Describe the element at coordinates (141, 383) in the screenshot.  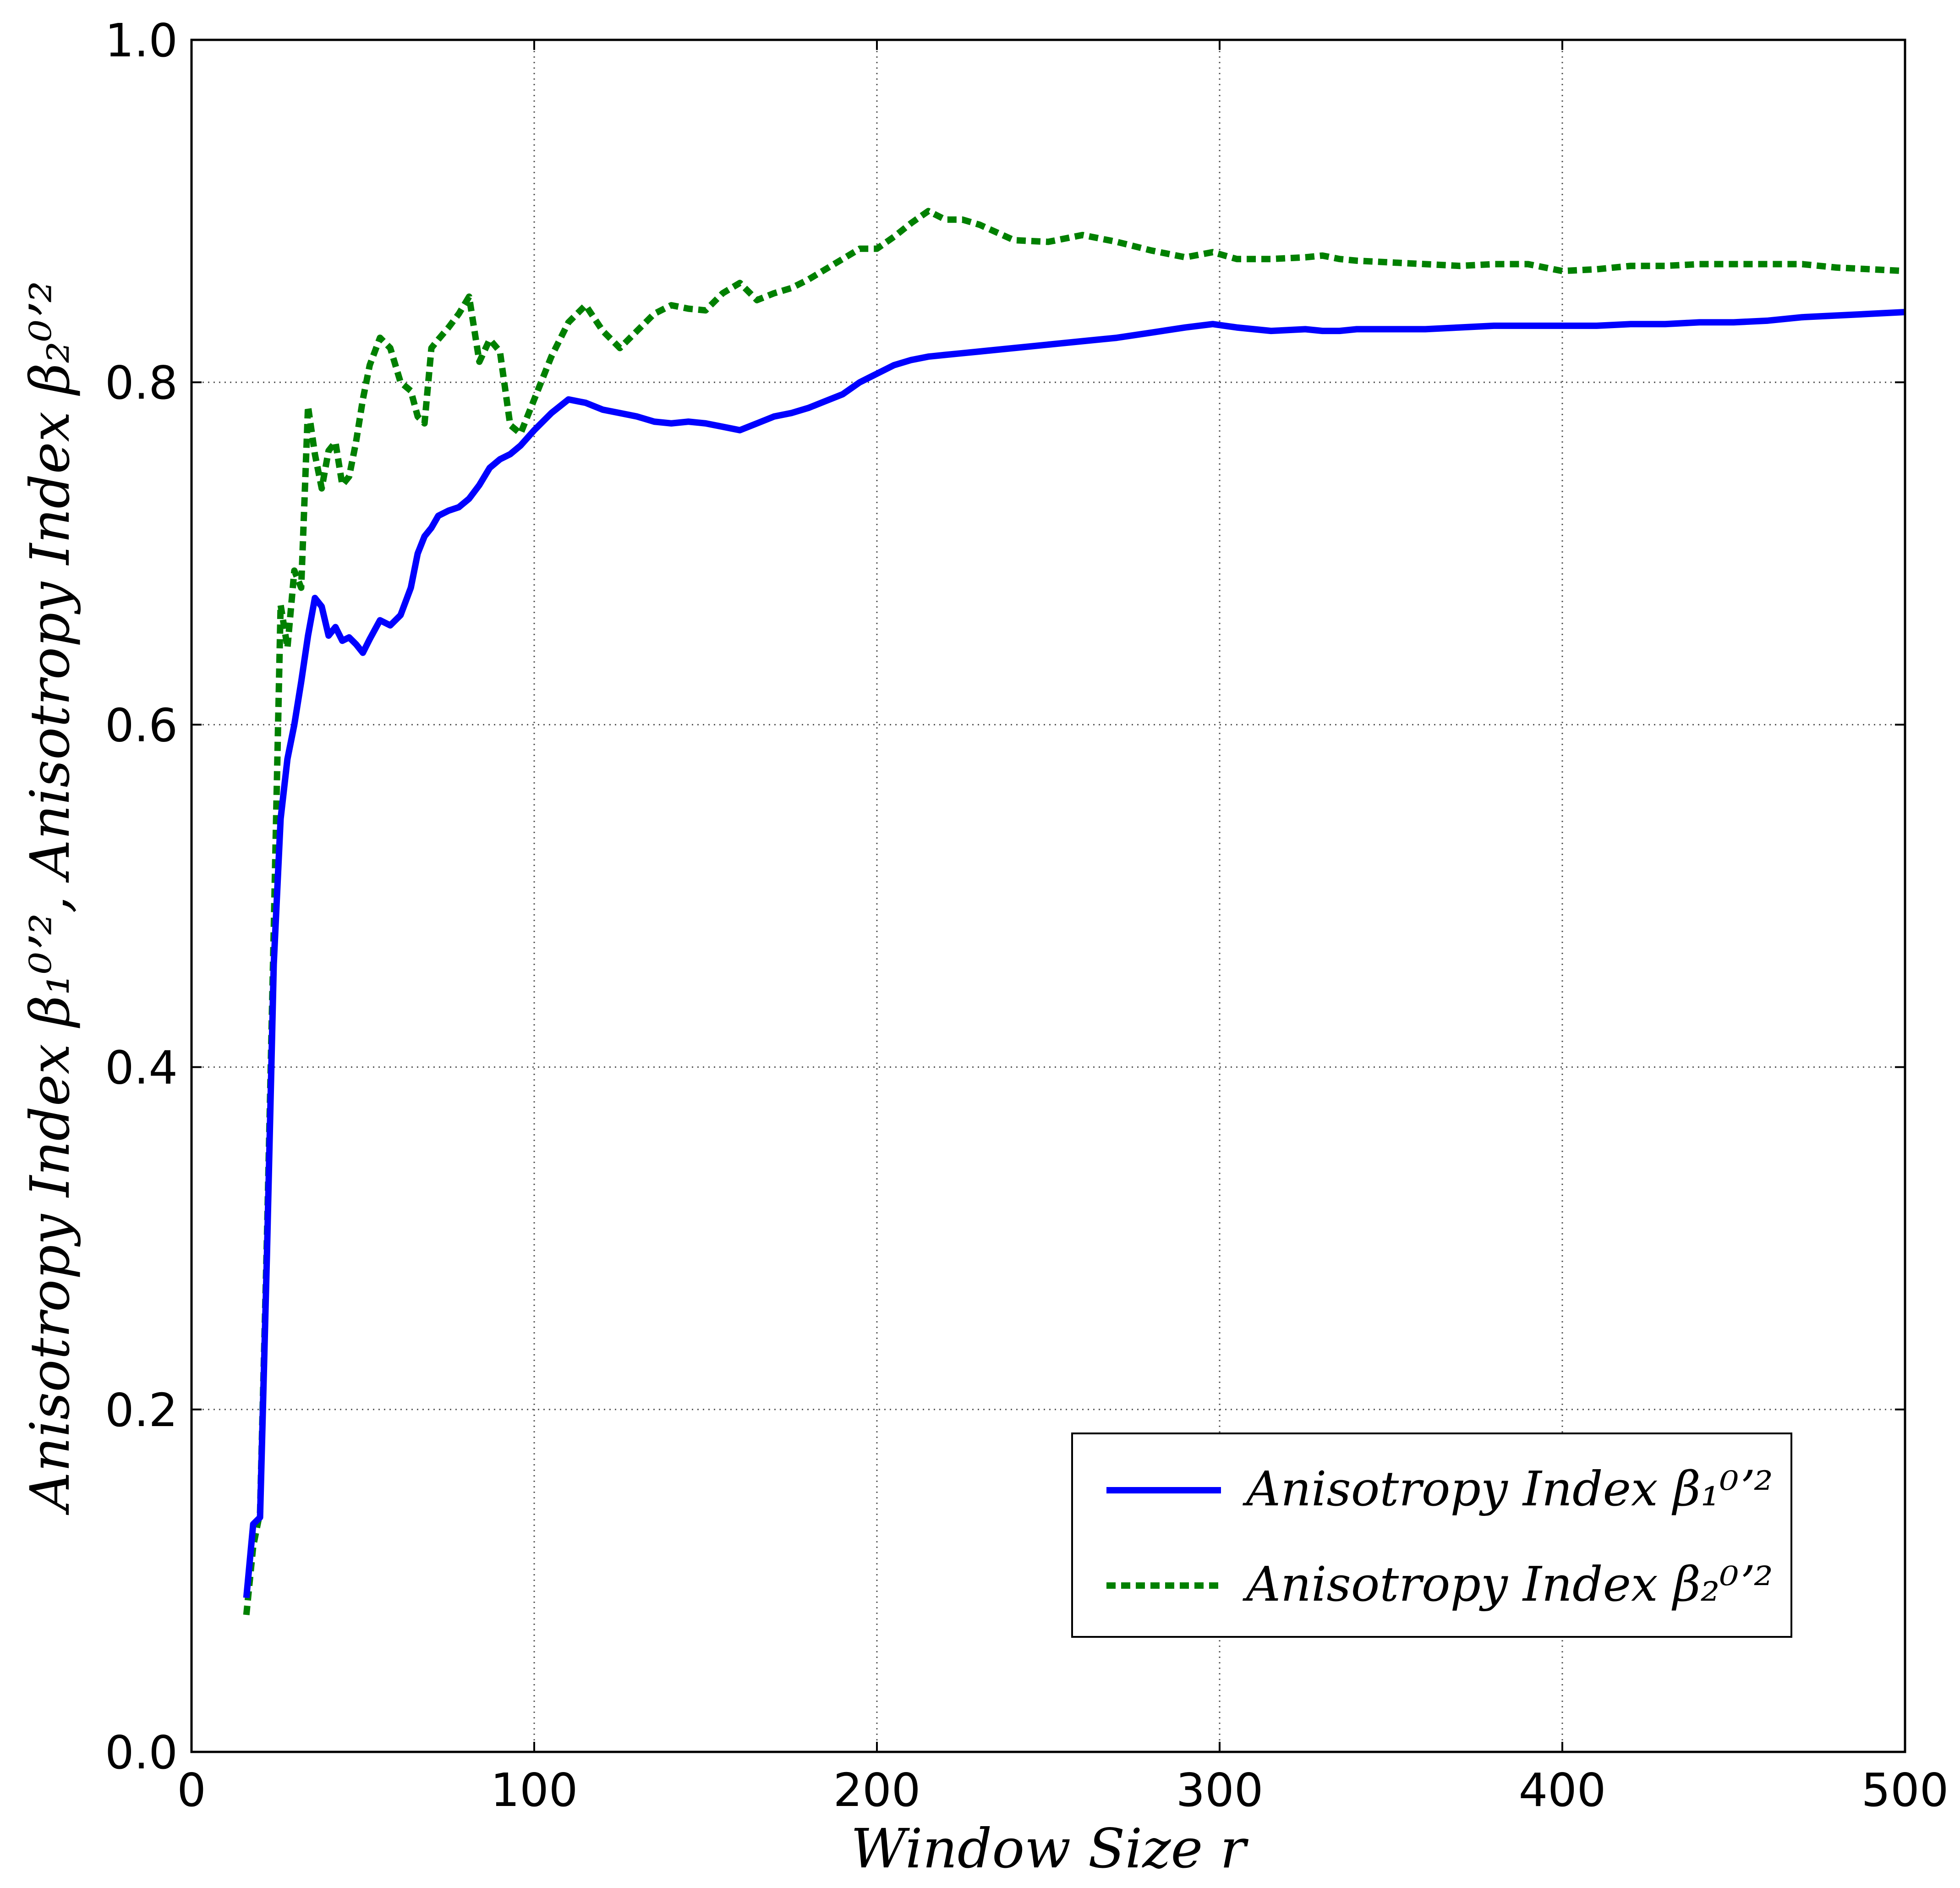
I see `y-tick-label: 0.8` at that location.